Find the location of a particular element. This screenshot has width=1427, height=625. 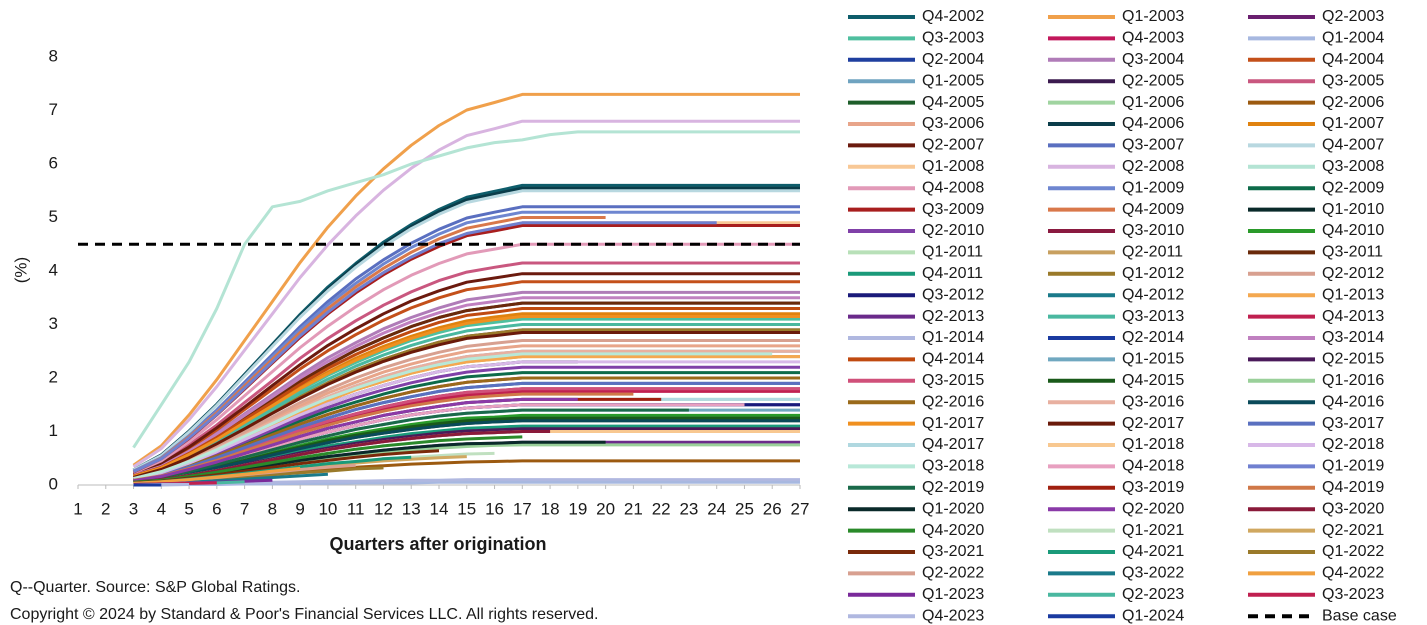

x-tick-label: 14 is located at coordinates (439, 508).